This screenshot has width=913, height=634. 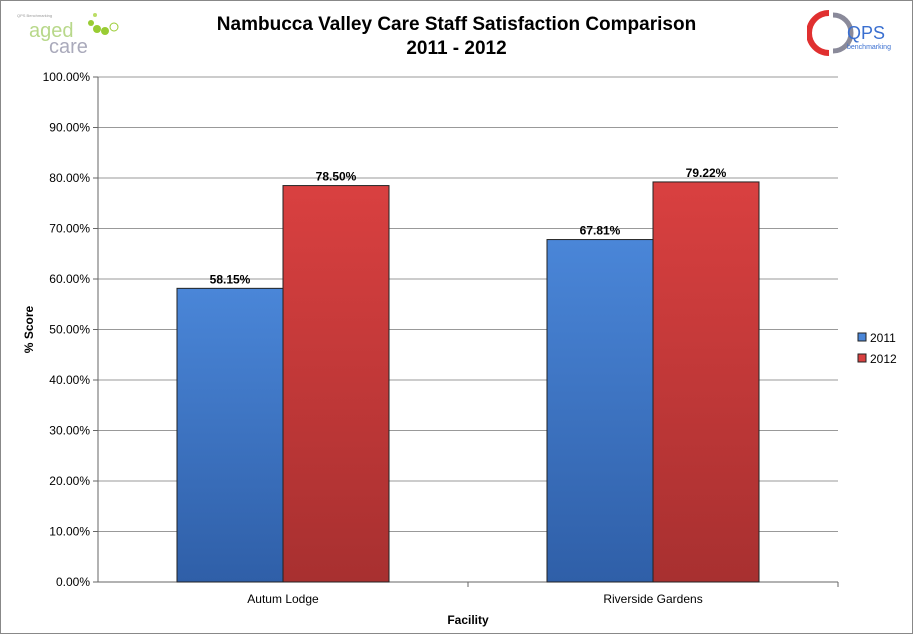 I want to click on legend-swatch-2012, so click(x=862, y=358).